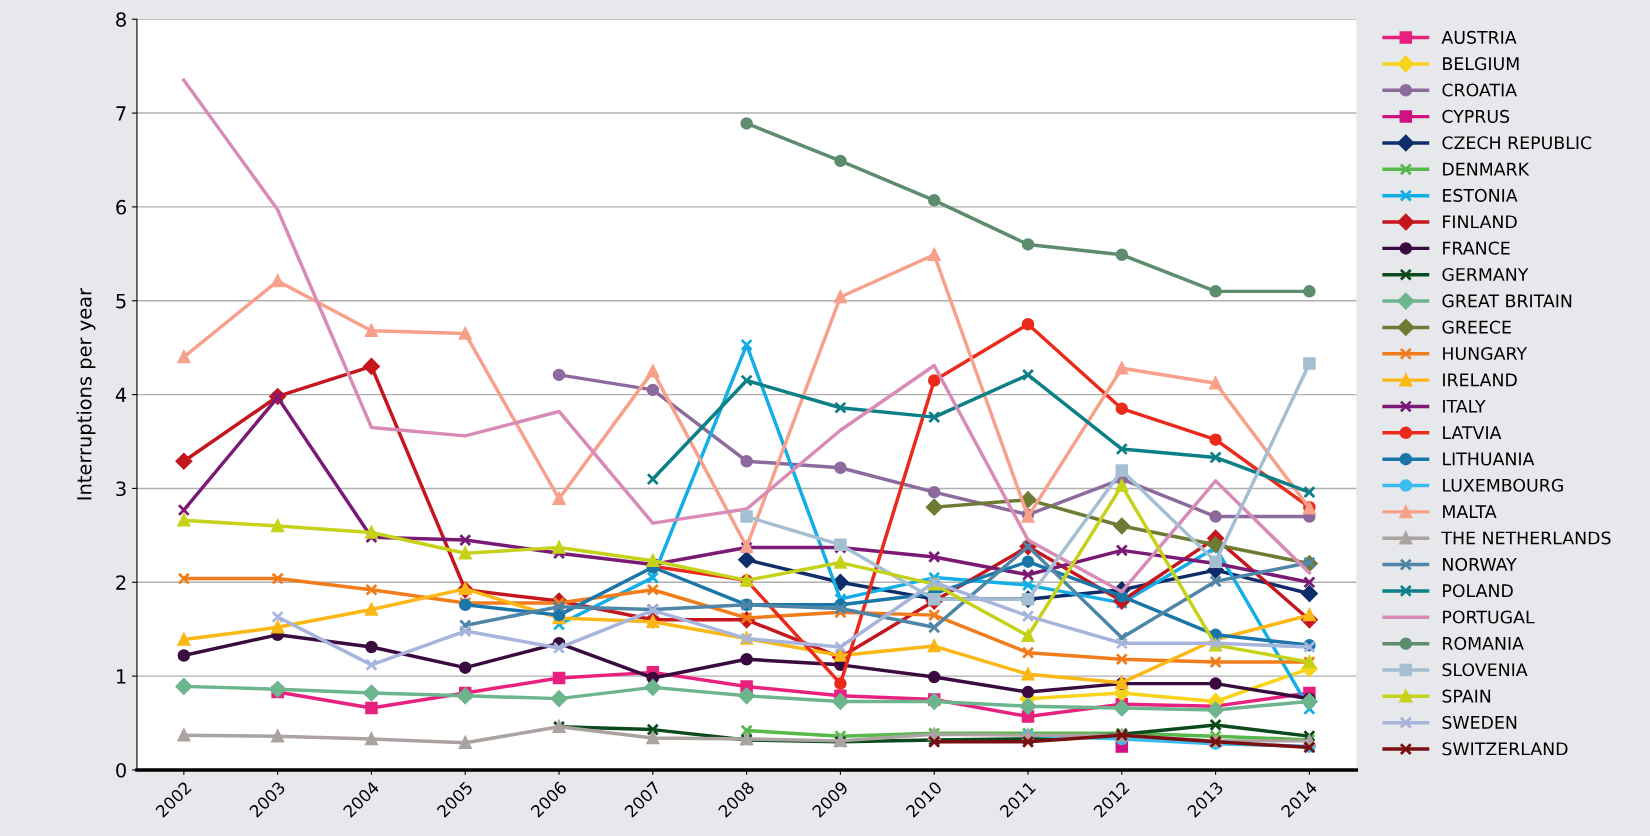  I want to click on legend-label: LATVIA, so click(1472, 432).